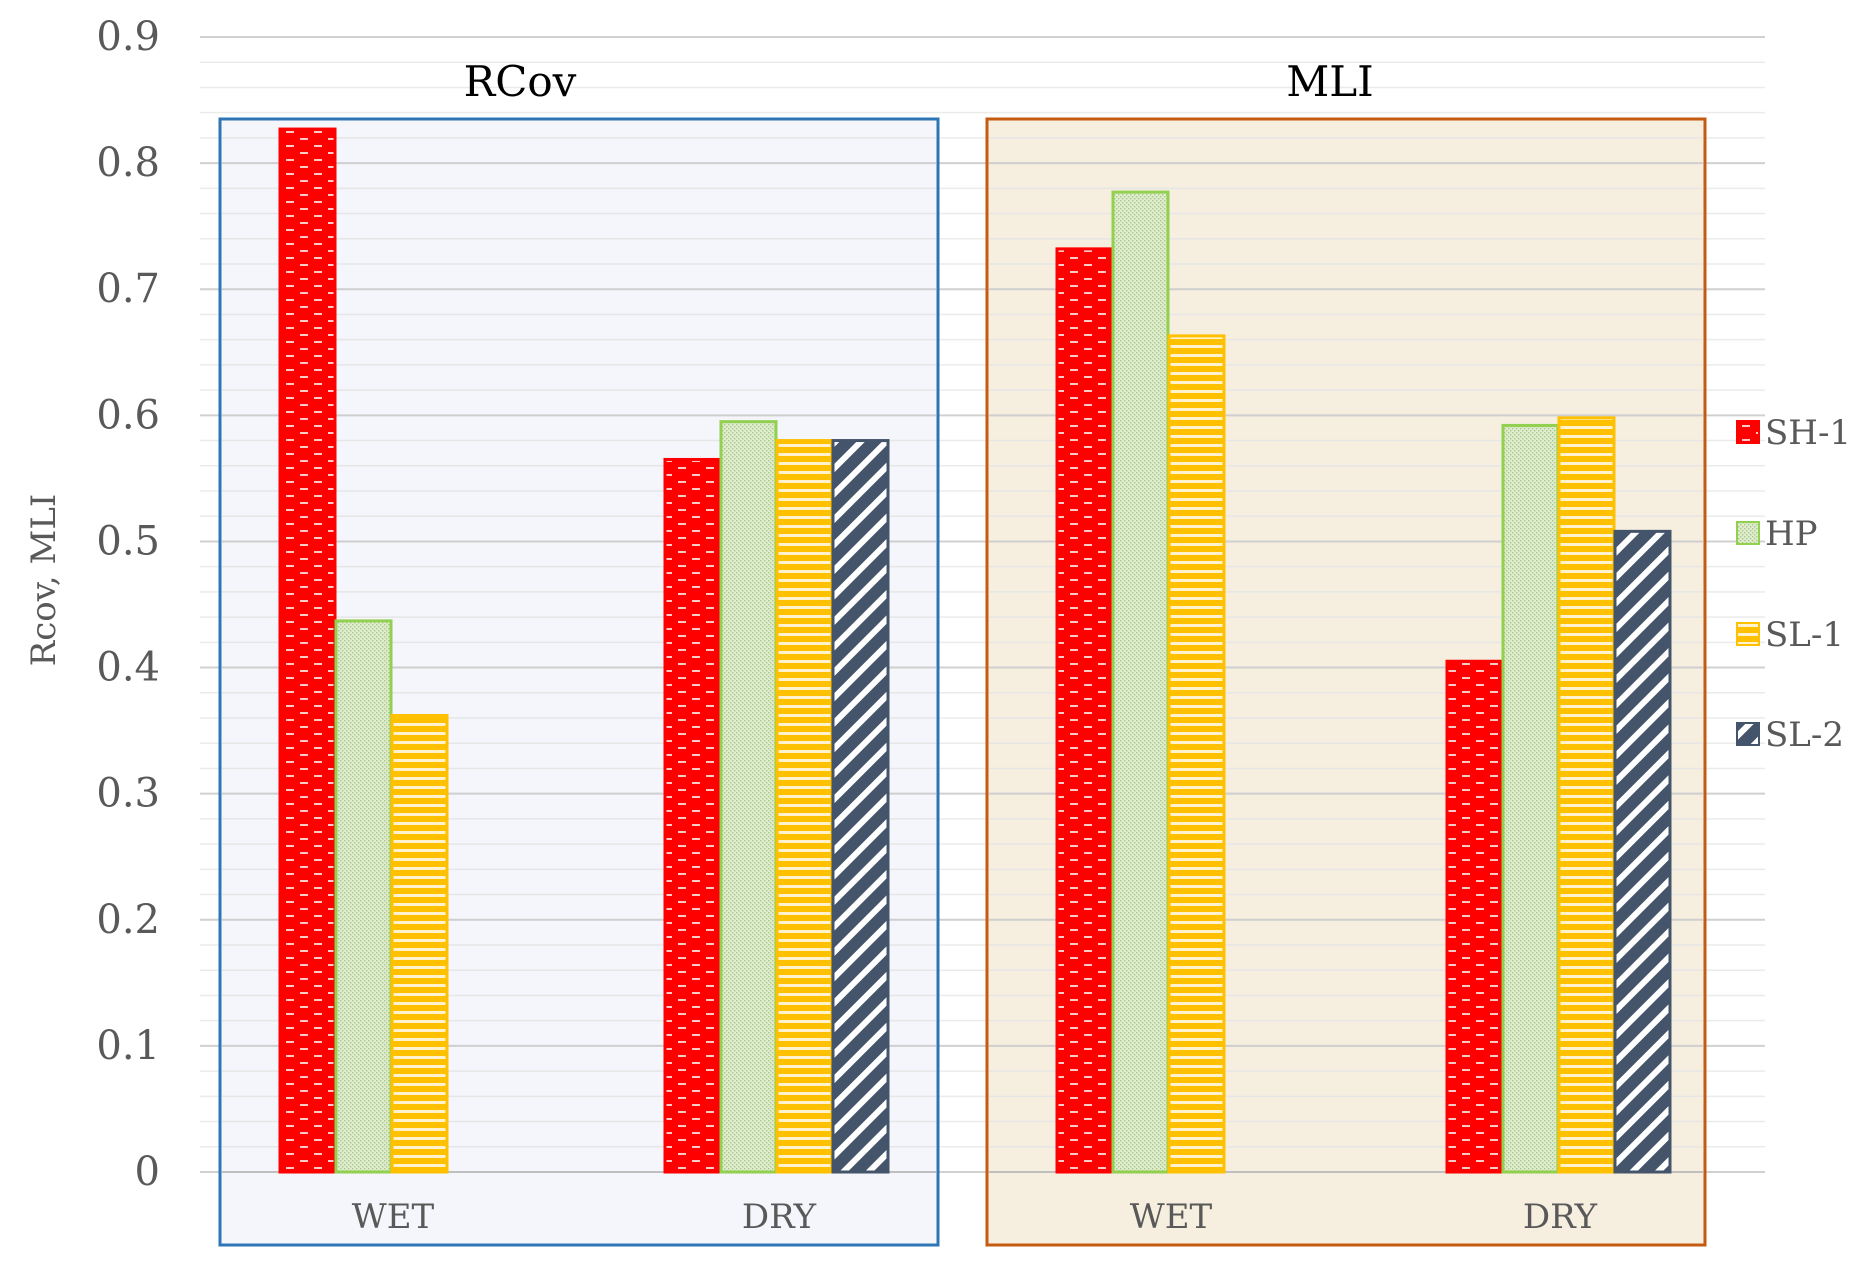 Image resolution: width=1869 pixels, height=1279 pixels. Describe the element at coordinates (363, 896) in the screenshot. I see `bar-rcov-wet-hp` at that location.